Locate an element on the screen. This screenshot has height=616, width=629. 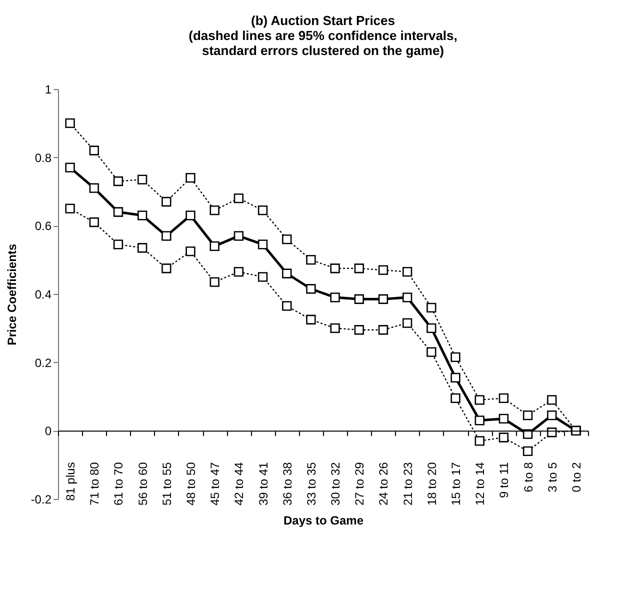
x-tick-label: 0 to 2 is located at coordinates (576, 477).